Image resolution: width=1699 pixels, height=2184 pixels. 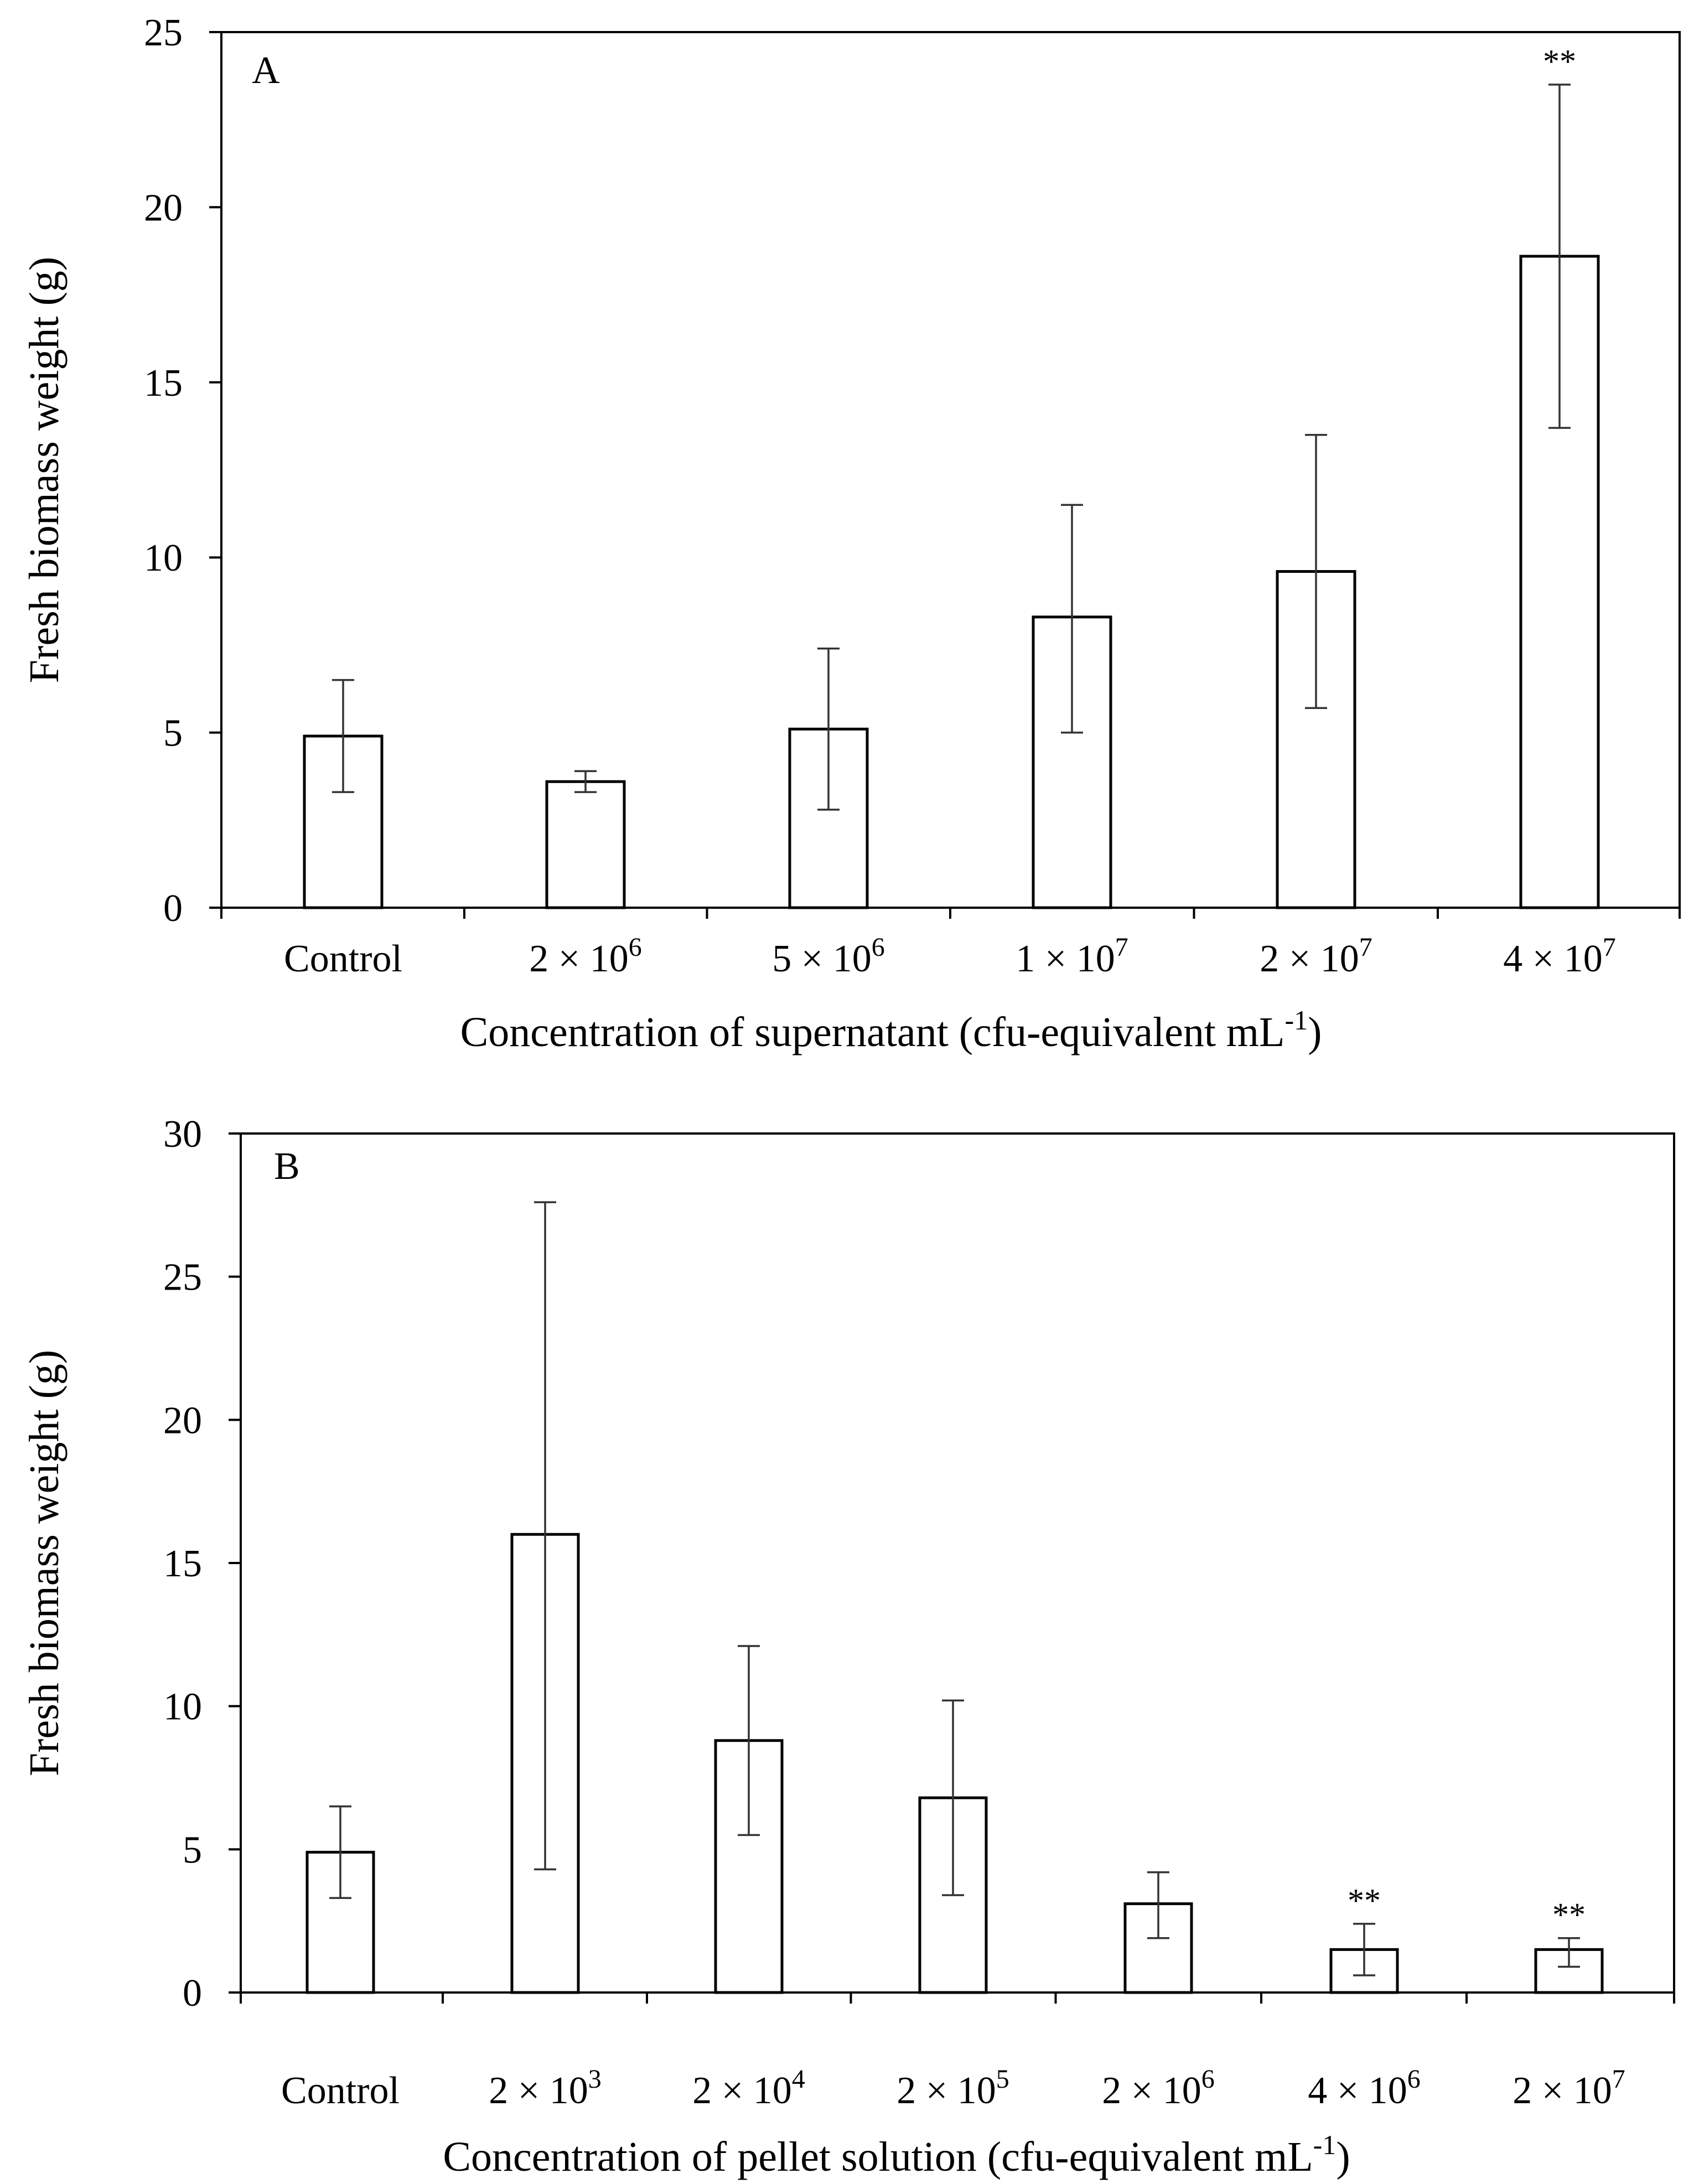 I want to click on x-tick-label: 4 × 10⁶, so click(x=1364, y=2088).